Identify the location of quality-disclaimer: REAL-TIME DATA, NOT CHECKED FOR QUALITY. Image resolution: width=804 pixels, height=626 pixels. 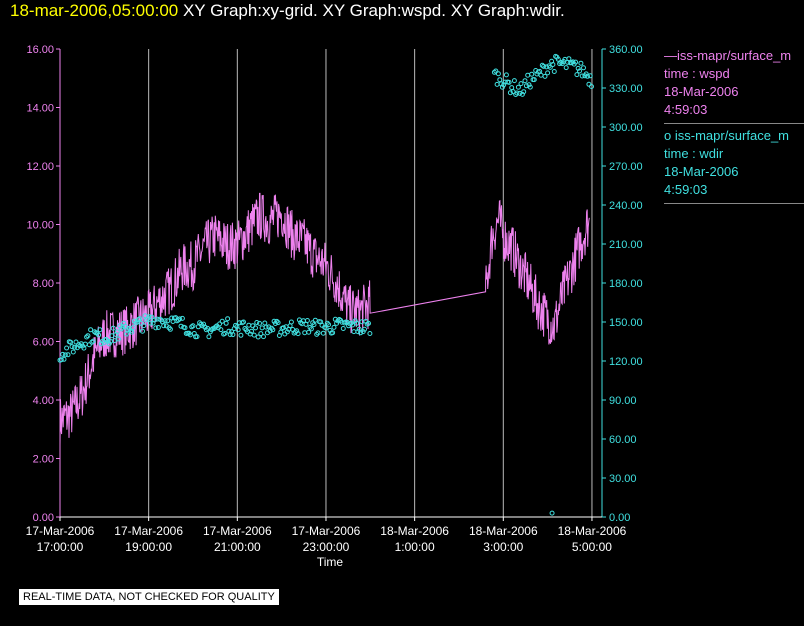
(149, 597).